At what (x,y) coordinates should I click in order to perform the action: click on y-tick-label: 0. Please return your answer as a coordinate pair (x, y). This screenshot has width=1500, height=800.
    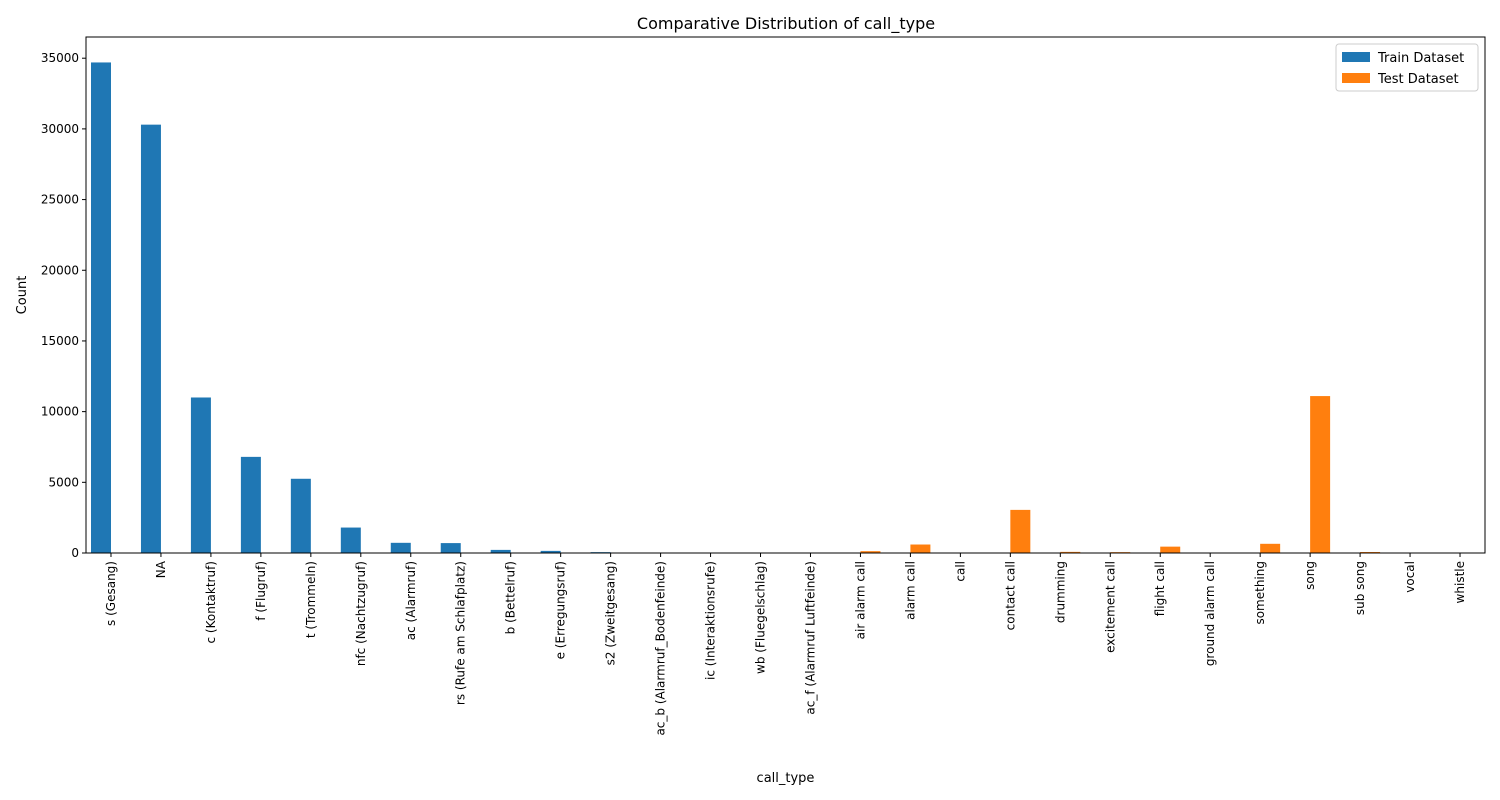
    Looking at the image, I should click on (75, 553).